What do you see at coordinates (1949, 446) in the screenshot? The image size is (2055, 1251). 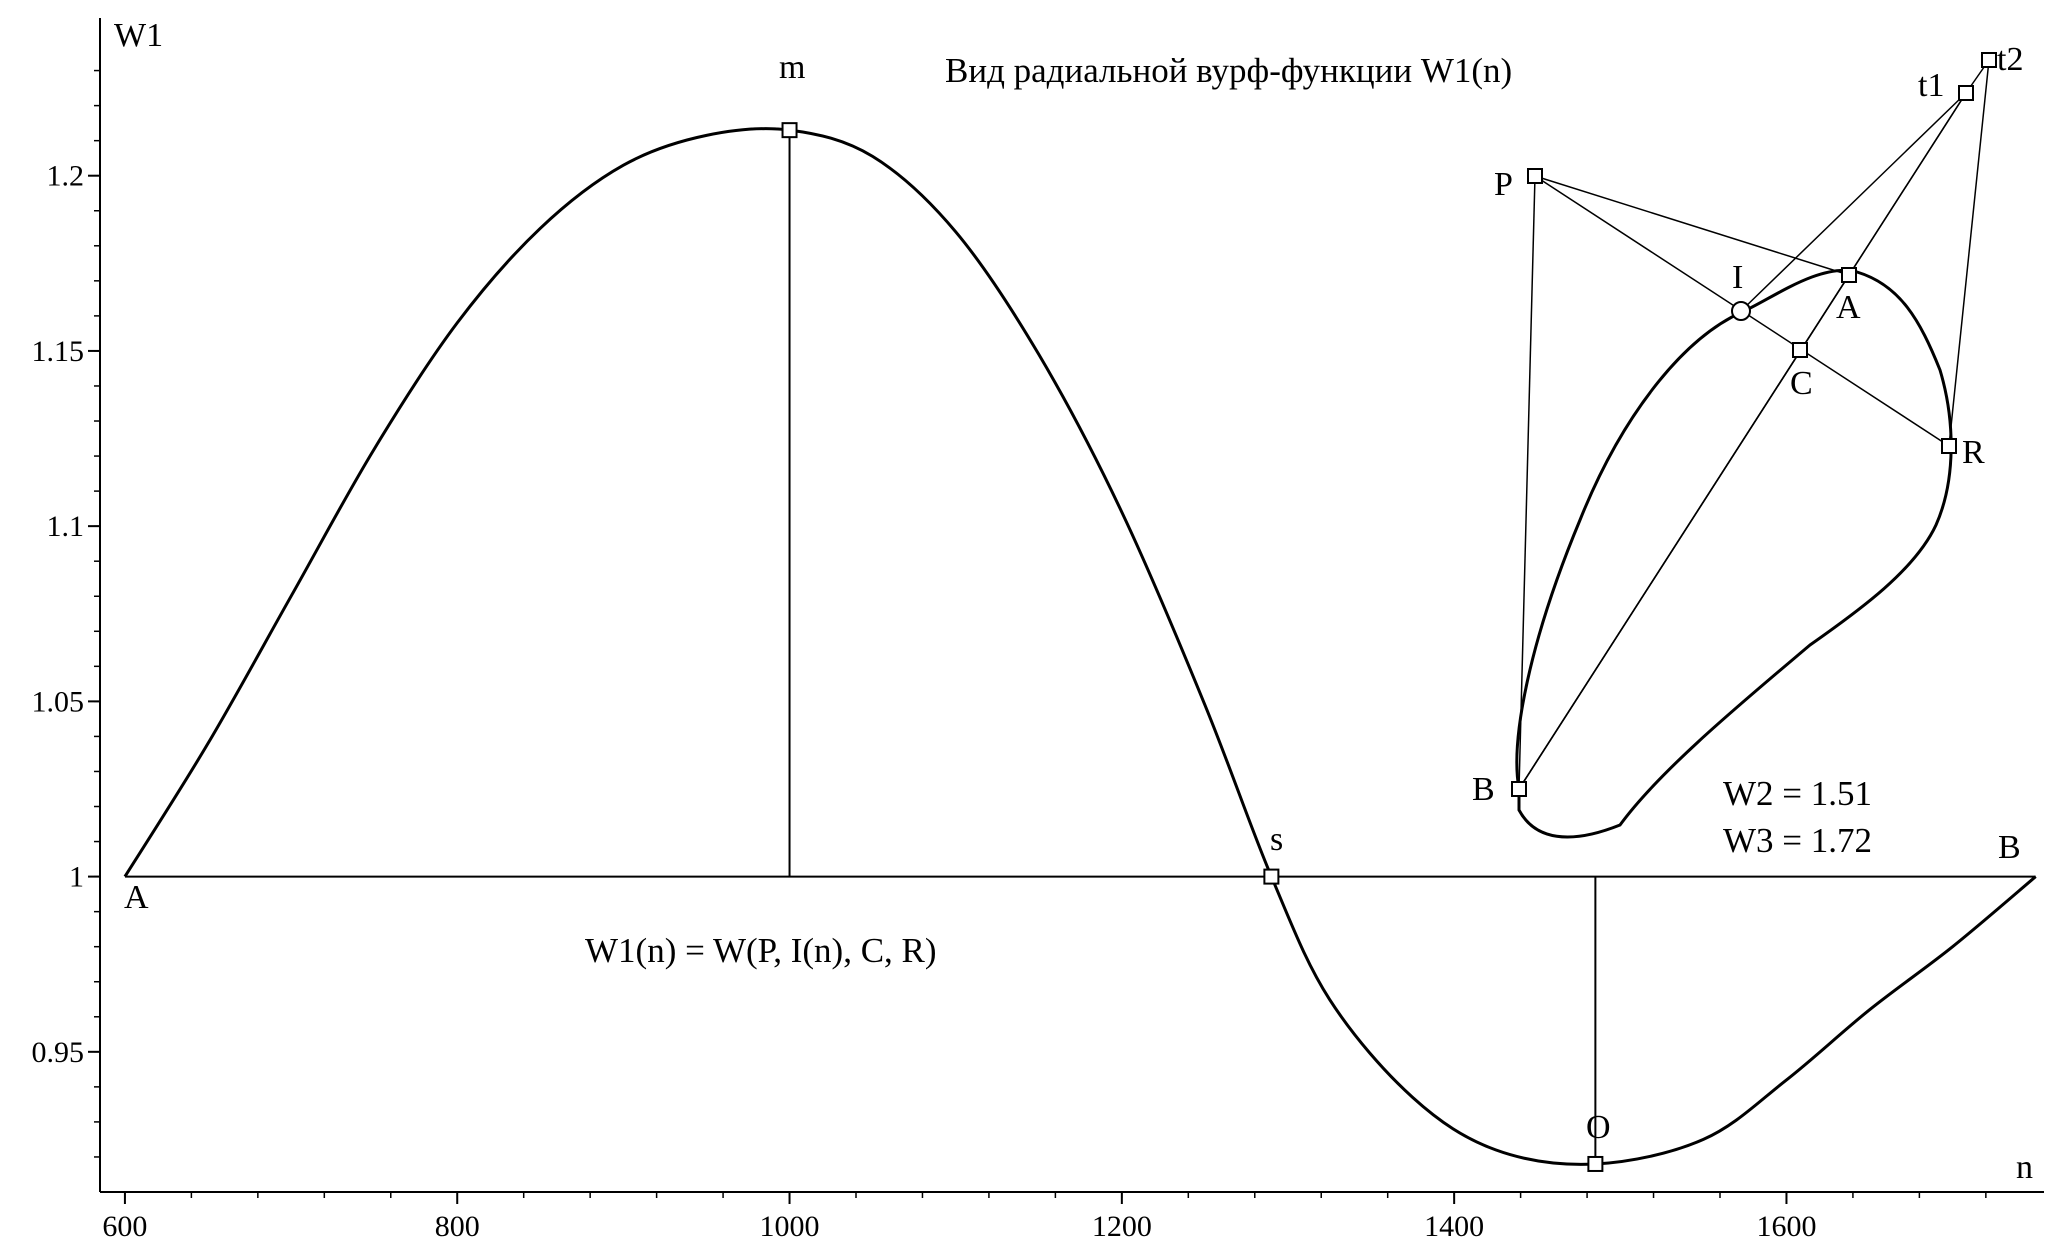 I see `inset-marker-r` at bounding box center [1949, 446].